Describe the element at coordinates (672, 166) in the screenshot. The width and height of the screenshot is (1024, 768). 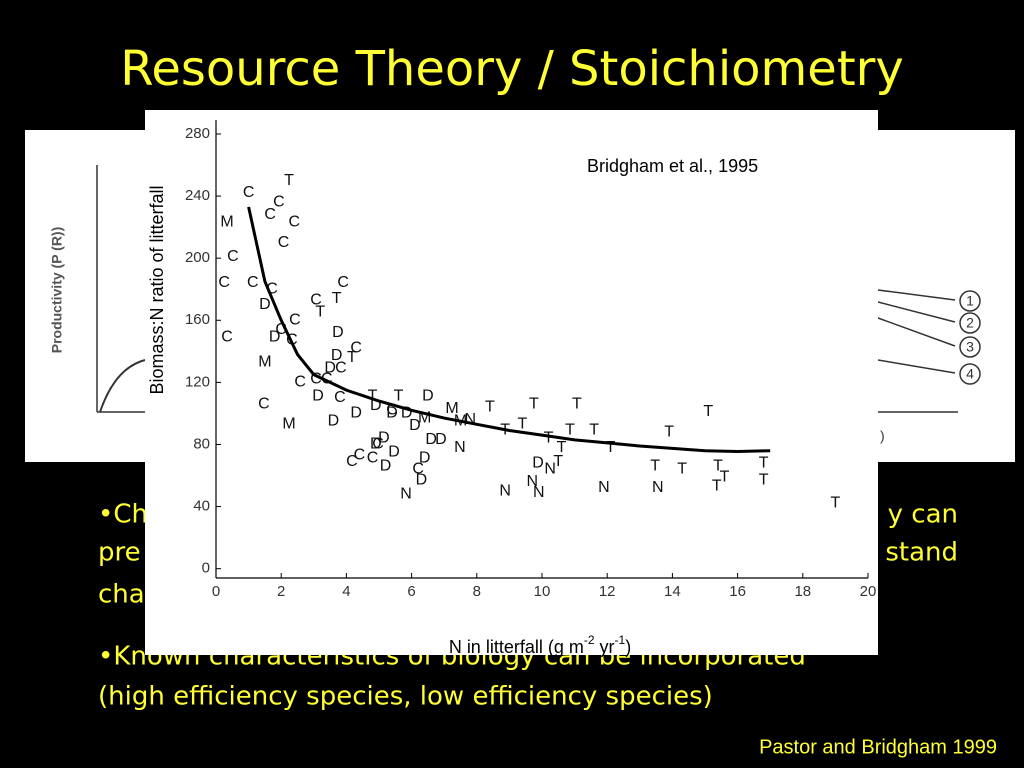
I see `annotation: Bridgham et al., 1995` at that location.